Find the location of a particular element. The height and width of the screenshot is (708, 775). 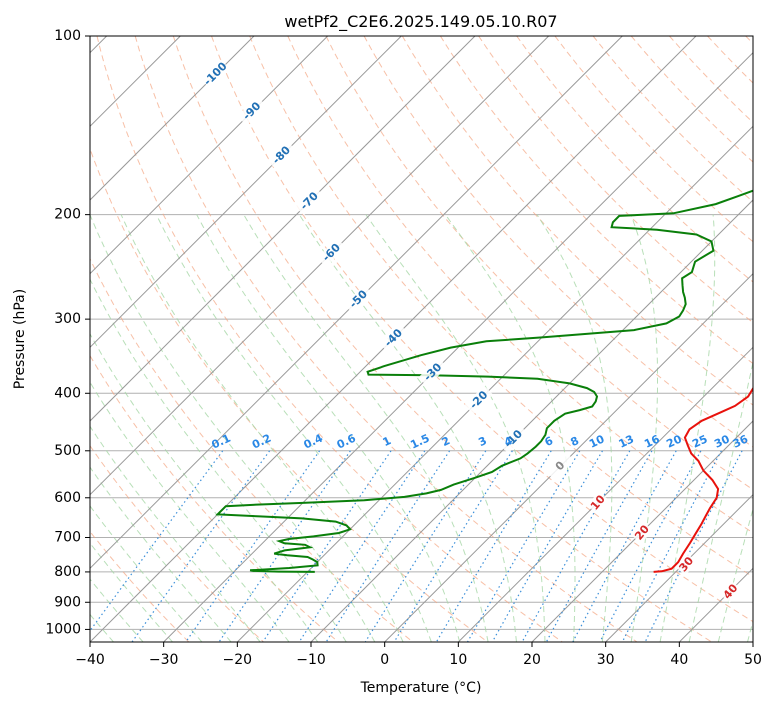

x-axis: −40 −30 −20 −10 0 10 20 30 40 50 is located at coordinates (418, 655).